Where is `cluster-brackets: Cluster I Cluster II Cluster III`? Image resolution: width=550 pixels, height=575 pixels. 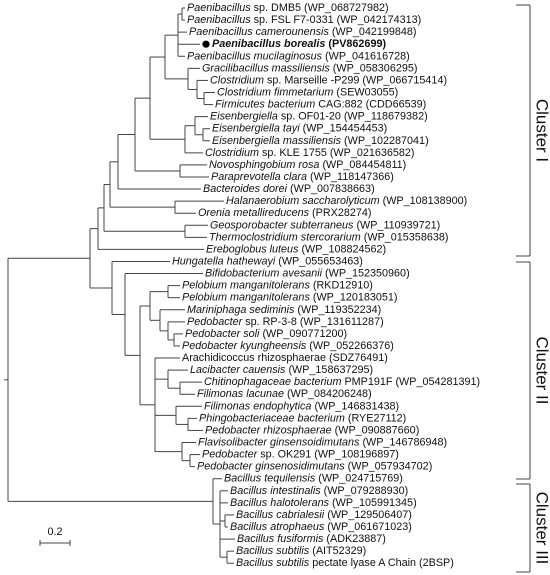 cluster-brackets: Cluster I Cluster II Cluster III is located at coordinates (533, 288).